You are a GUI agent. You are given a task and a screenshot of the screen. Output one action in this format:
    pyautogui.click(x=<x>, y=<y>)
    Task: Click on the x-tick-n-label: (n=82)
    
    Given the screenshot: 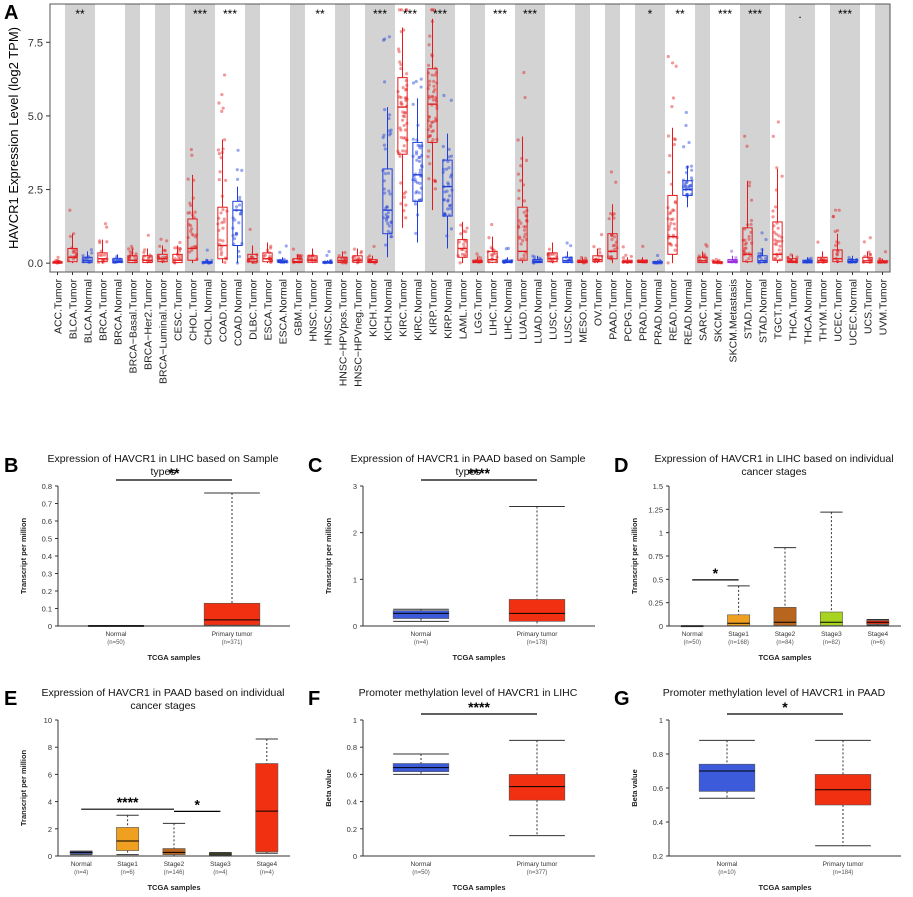 What is the action you would take?
    pyautogui.click(x=832, y=643)
    